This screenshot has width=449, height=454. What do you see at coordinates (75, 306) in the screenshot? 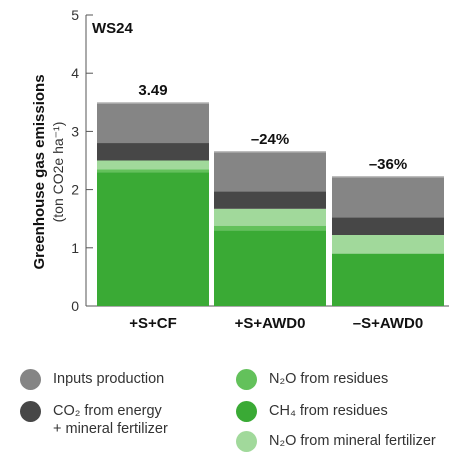
I see `y-tick-label: 0` at bounding box center [75, 306].